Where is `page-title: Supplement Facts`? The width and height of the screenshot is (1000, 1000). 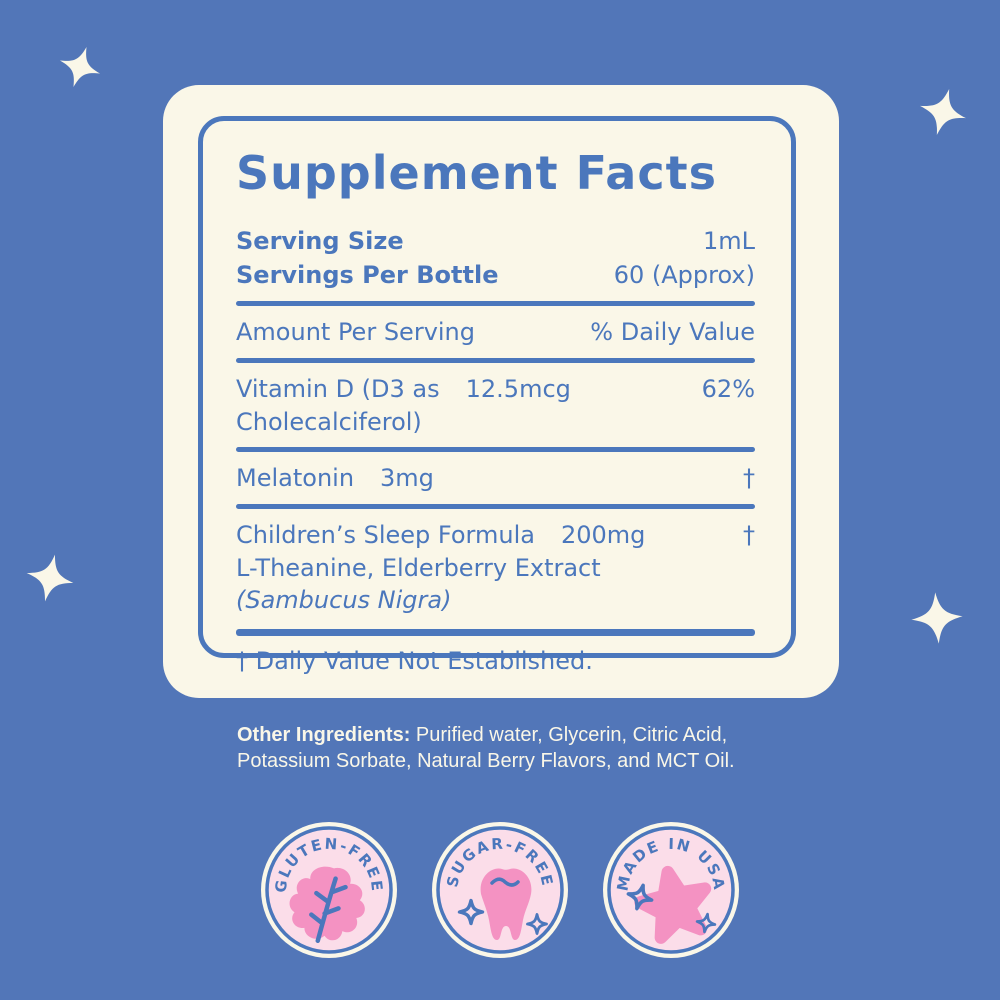
page-title: Supplement Facts is located at coordinates (476, 173).